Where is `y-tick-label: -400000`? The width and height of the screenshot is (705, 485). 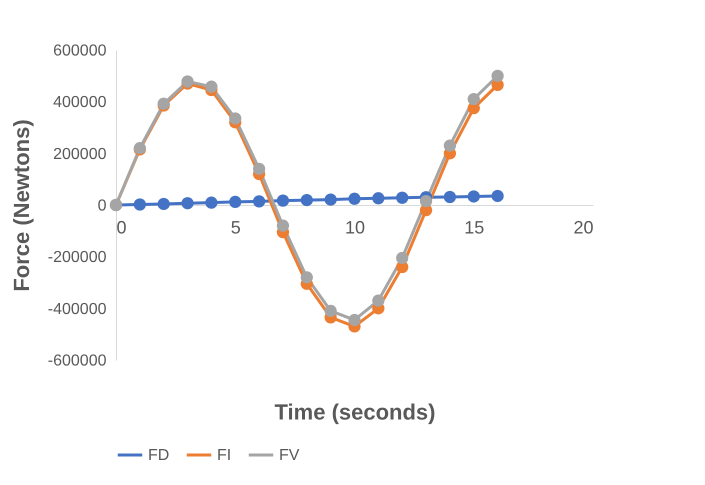
y-tick-label: -400000 is located at coordinates (77, 309).